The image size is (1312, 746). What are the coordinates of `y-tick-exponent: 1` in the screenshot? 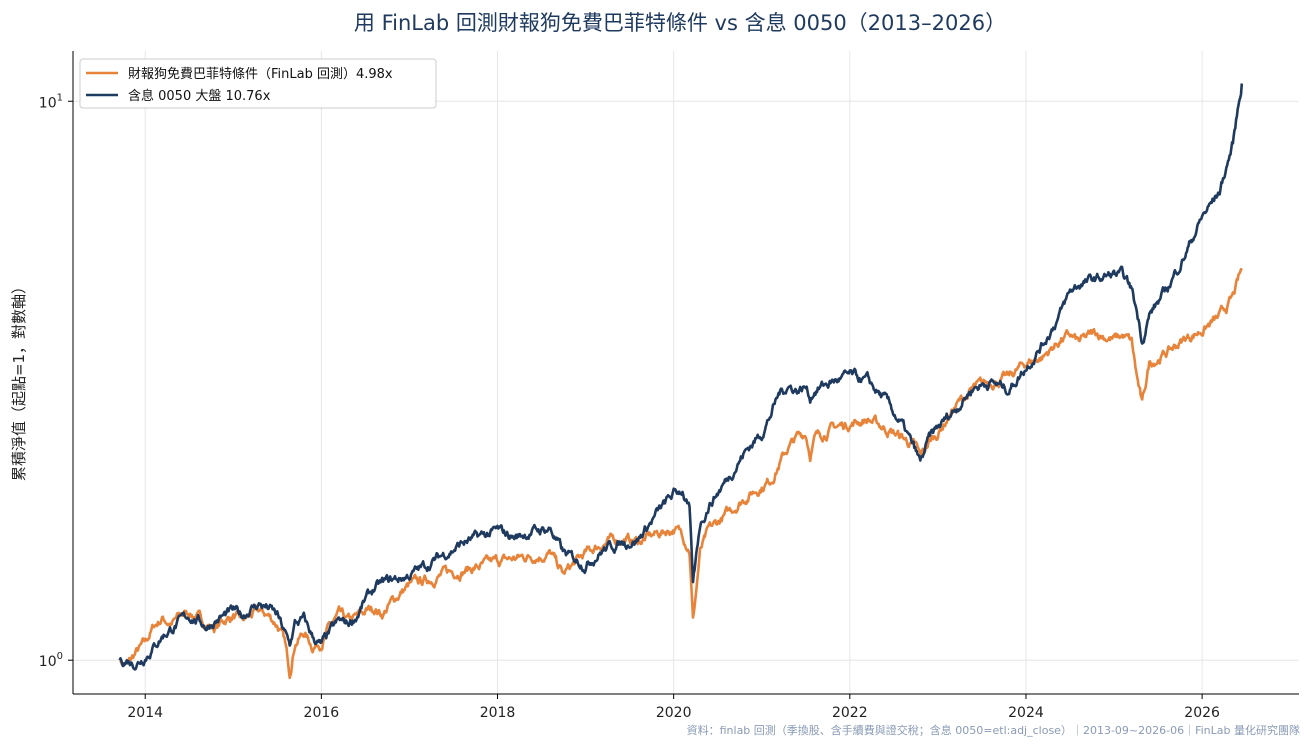 It's located at (60, 97).